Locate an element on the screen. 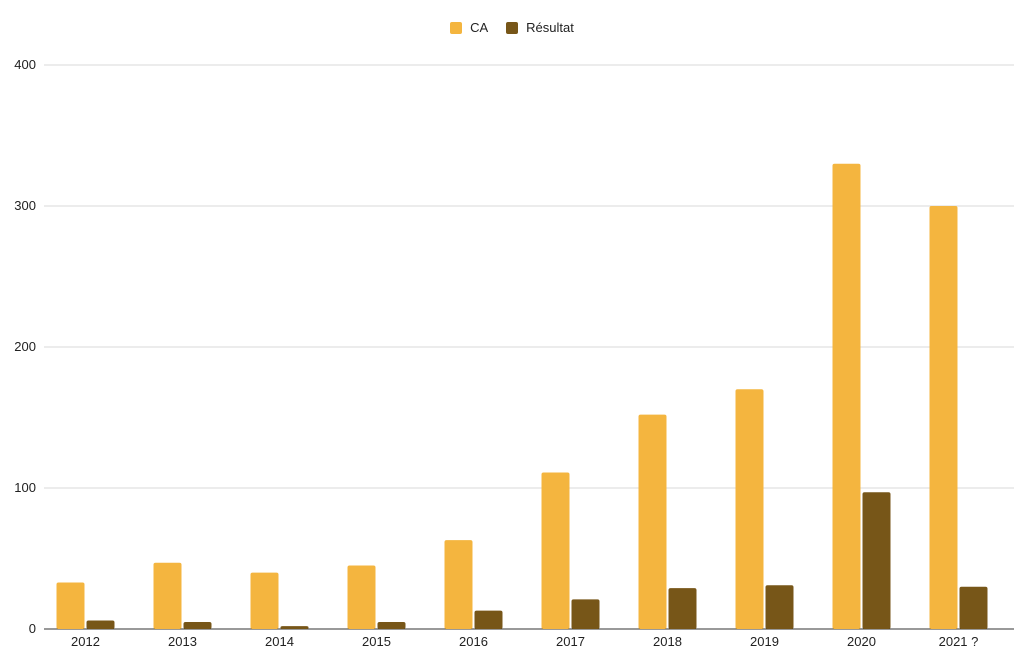 The height and width of the screenshot is (664, 1024). x-tick-label: 2013 is located at coordinates (182, 641).